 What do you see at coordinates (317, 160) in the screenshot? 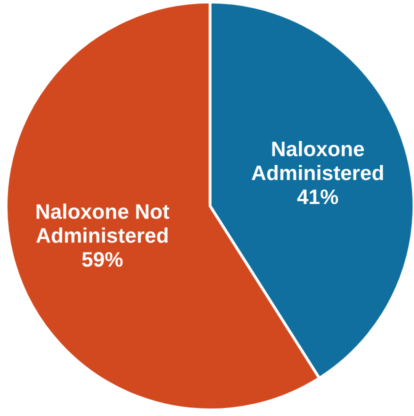
I see `slice-label: Naloxone Administered` at bounding box center [317, 160].